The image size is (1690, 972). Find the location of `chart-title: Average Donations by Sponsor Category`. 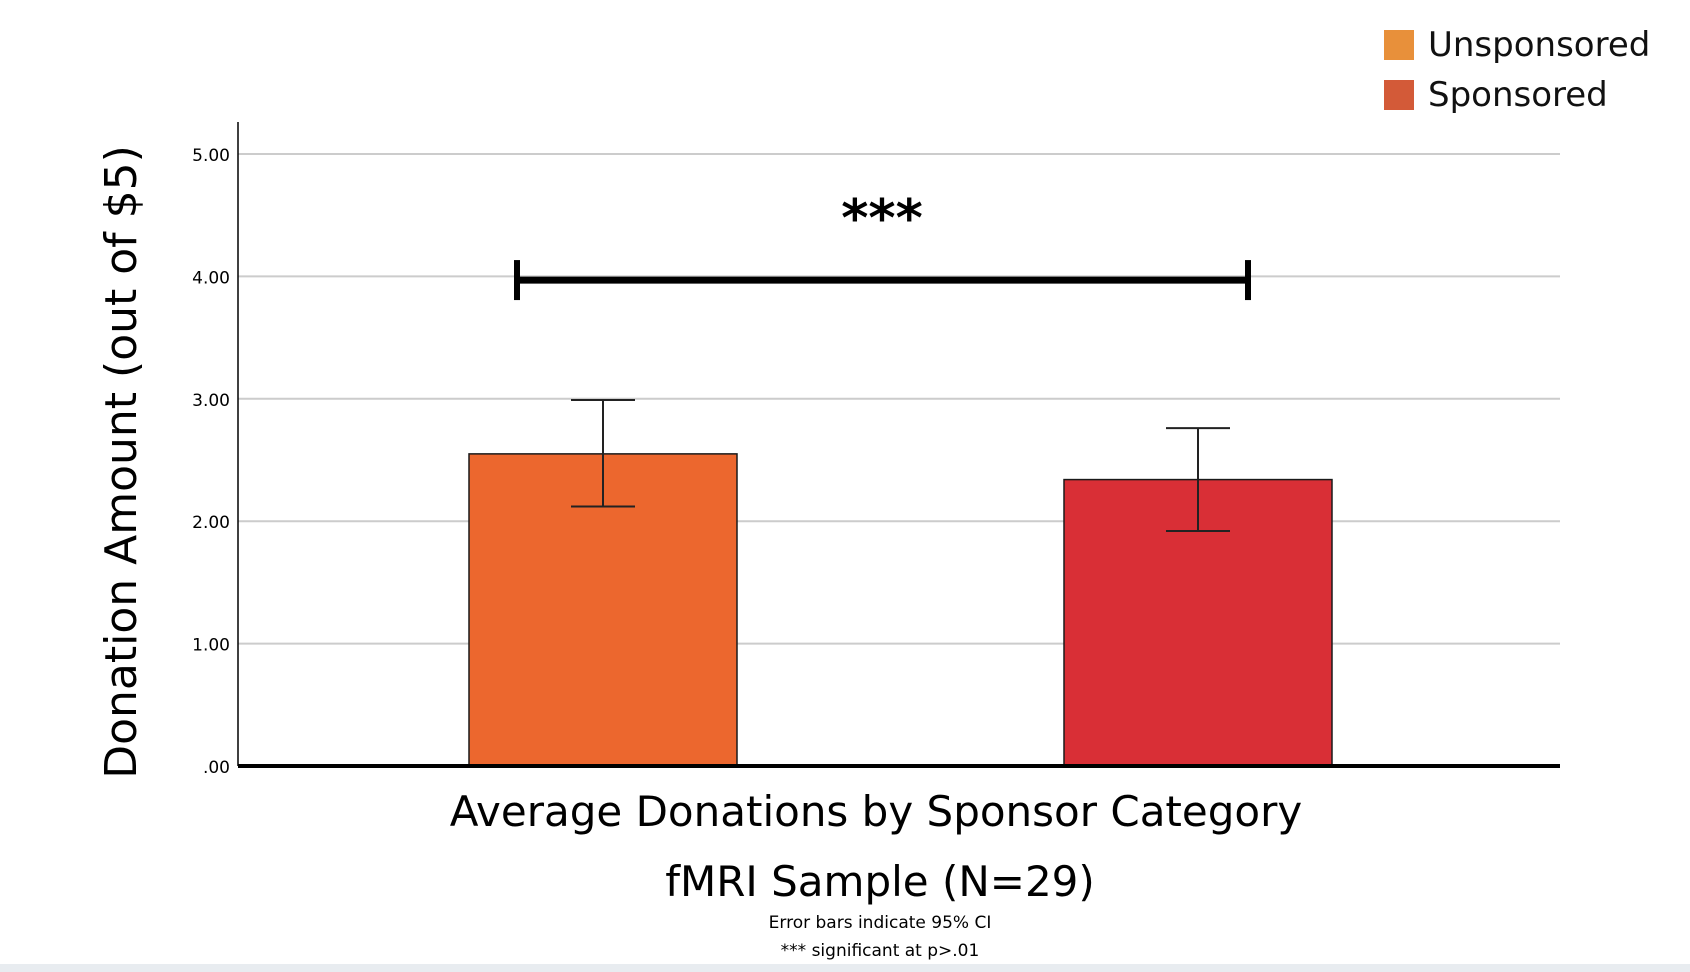

chart-title: Average Donations by Sponsor Category is located at coordinates (876, 811).